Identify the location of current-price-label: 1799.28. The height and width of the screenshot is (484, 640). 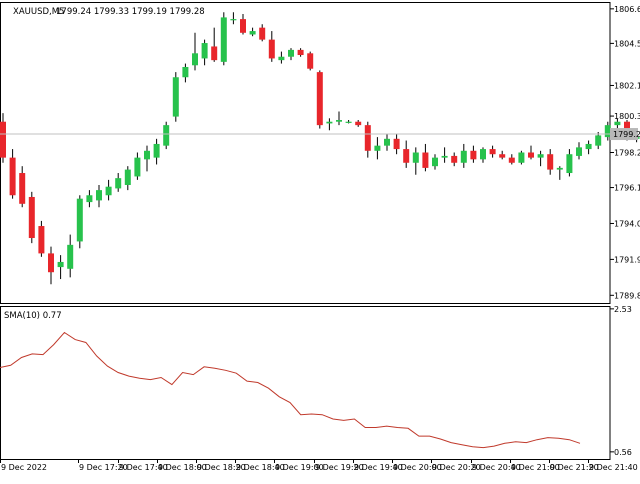
(626, 134).